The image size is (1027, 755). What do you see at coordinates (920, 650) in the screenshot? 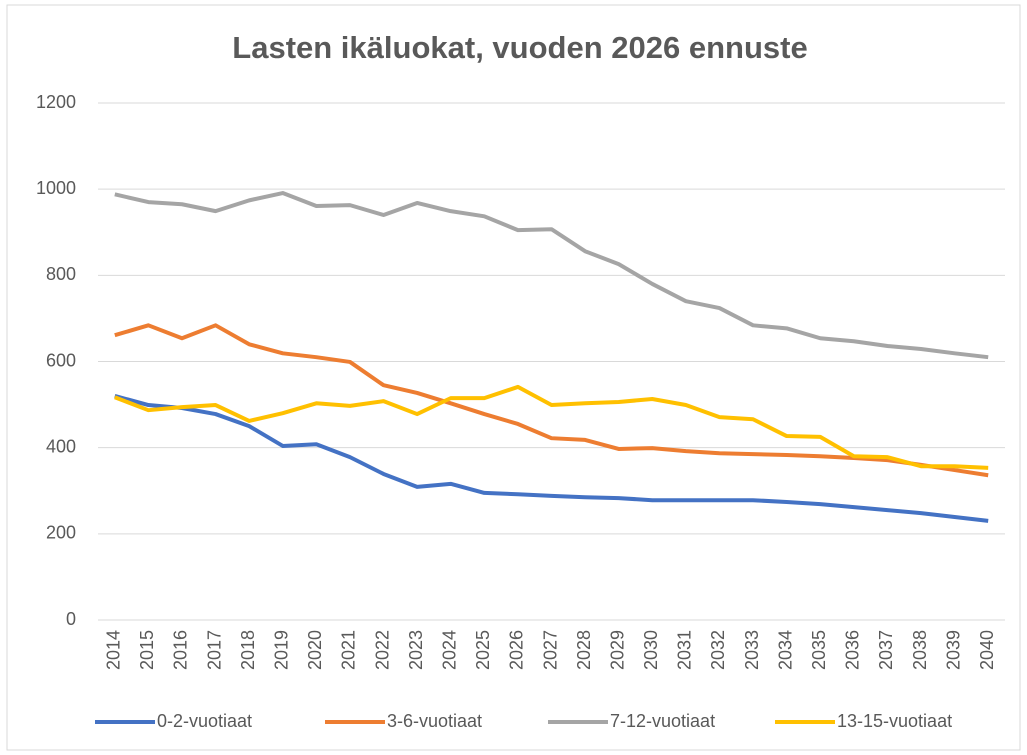
I see `x-tick-label: 2038` at bounding box center [920, 650].